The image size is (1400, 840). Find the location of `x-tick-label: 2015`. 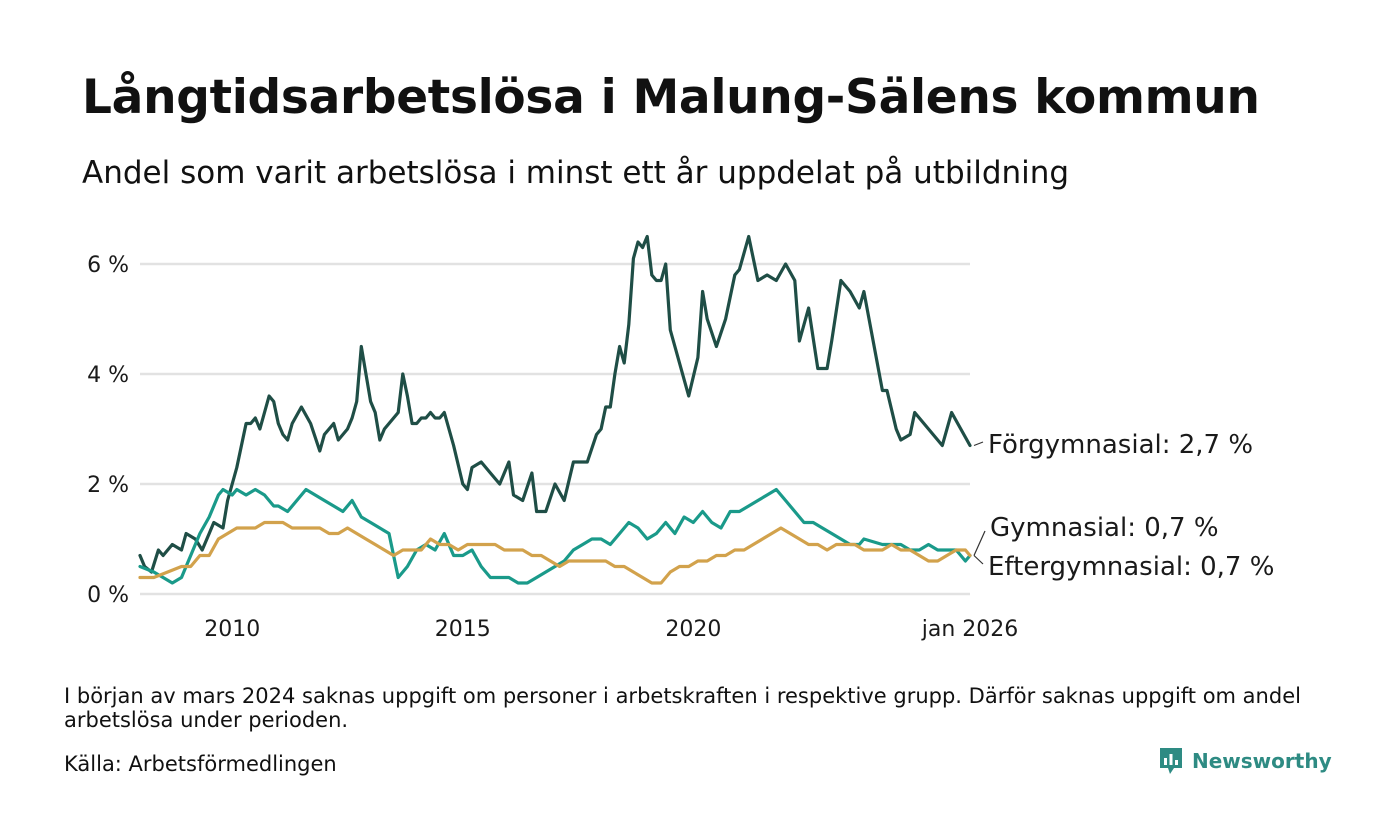

x-tick-label: 2015 is located at coordinates (463, 629).